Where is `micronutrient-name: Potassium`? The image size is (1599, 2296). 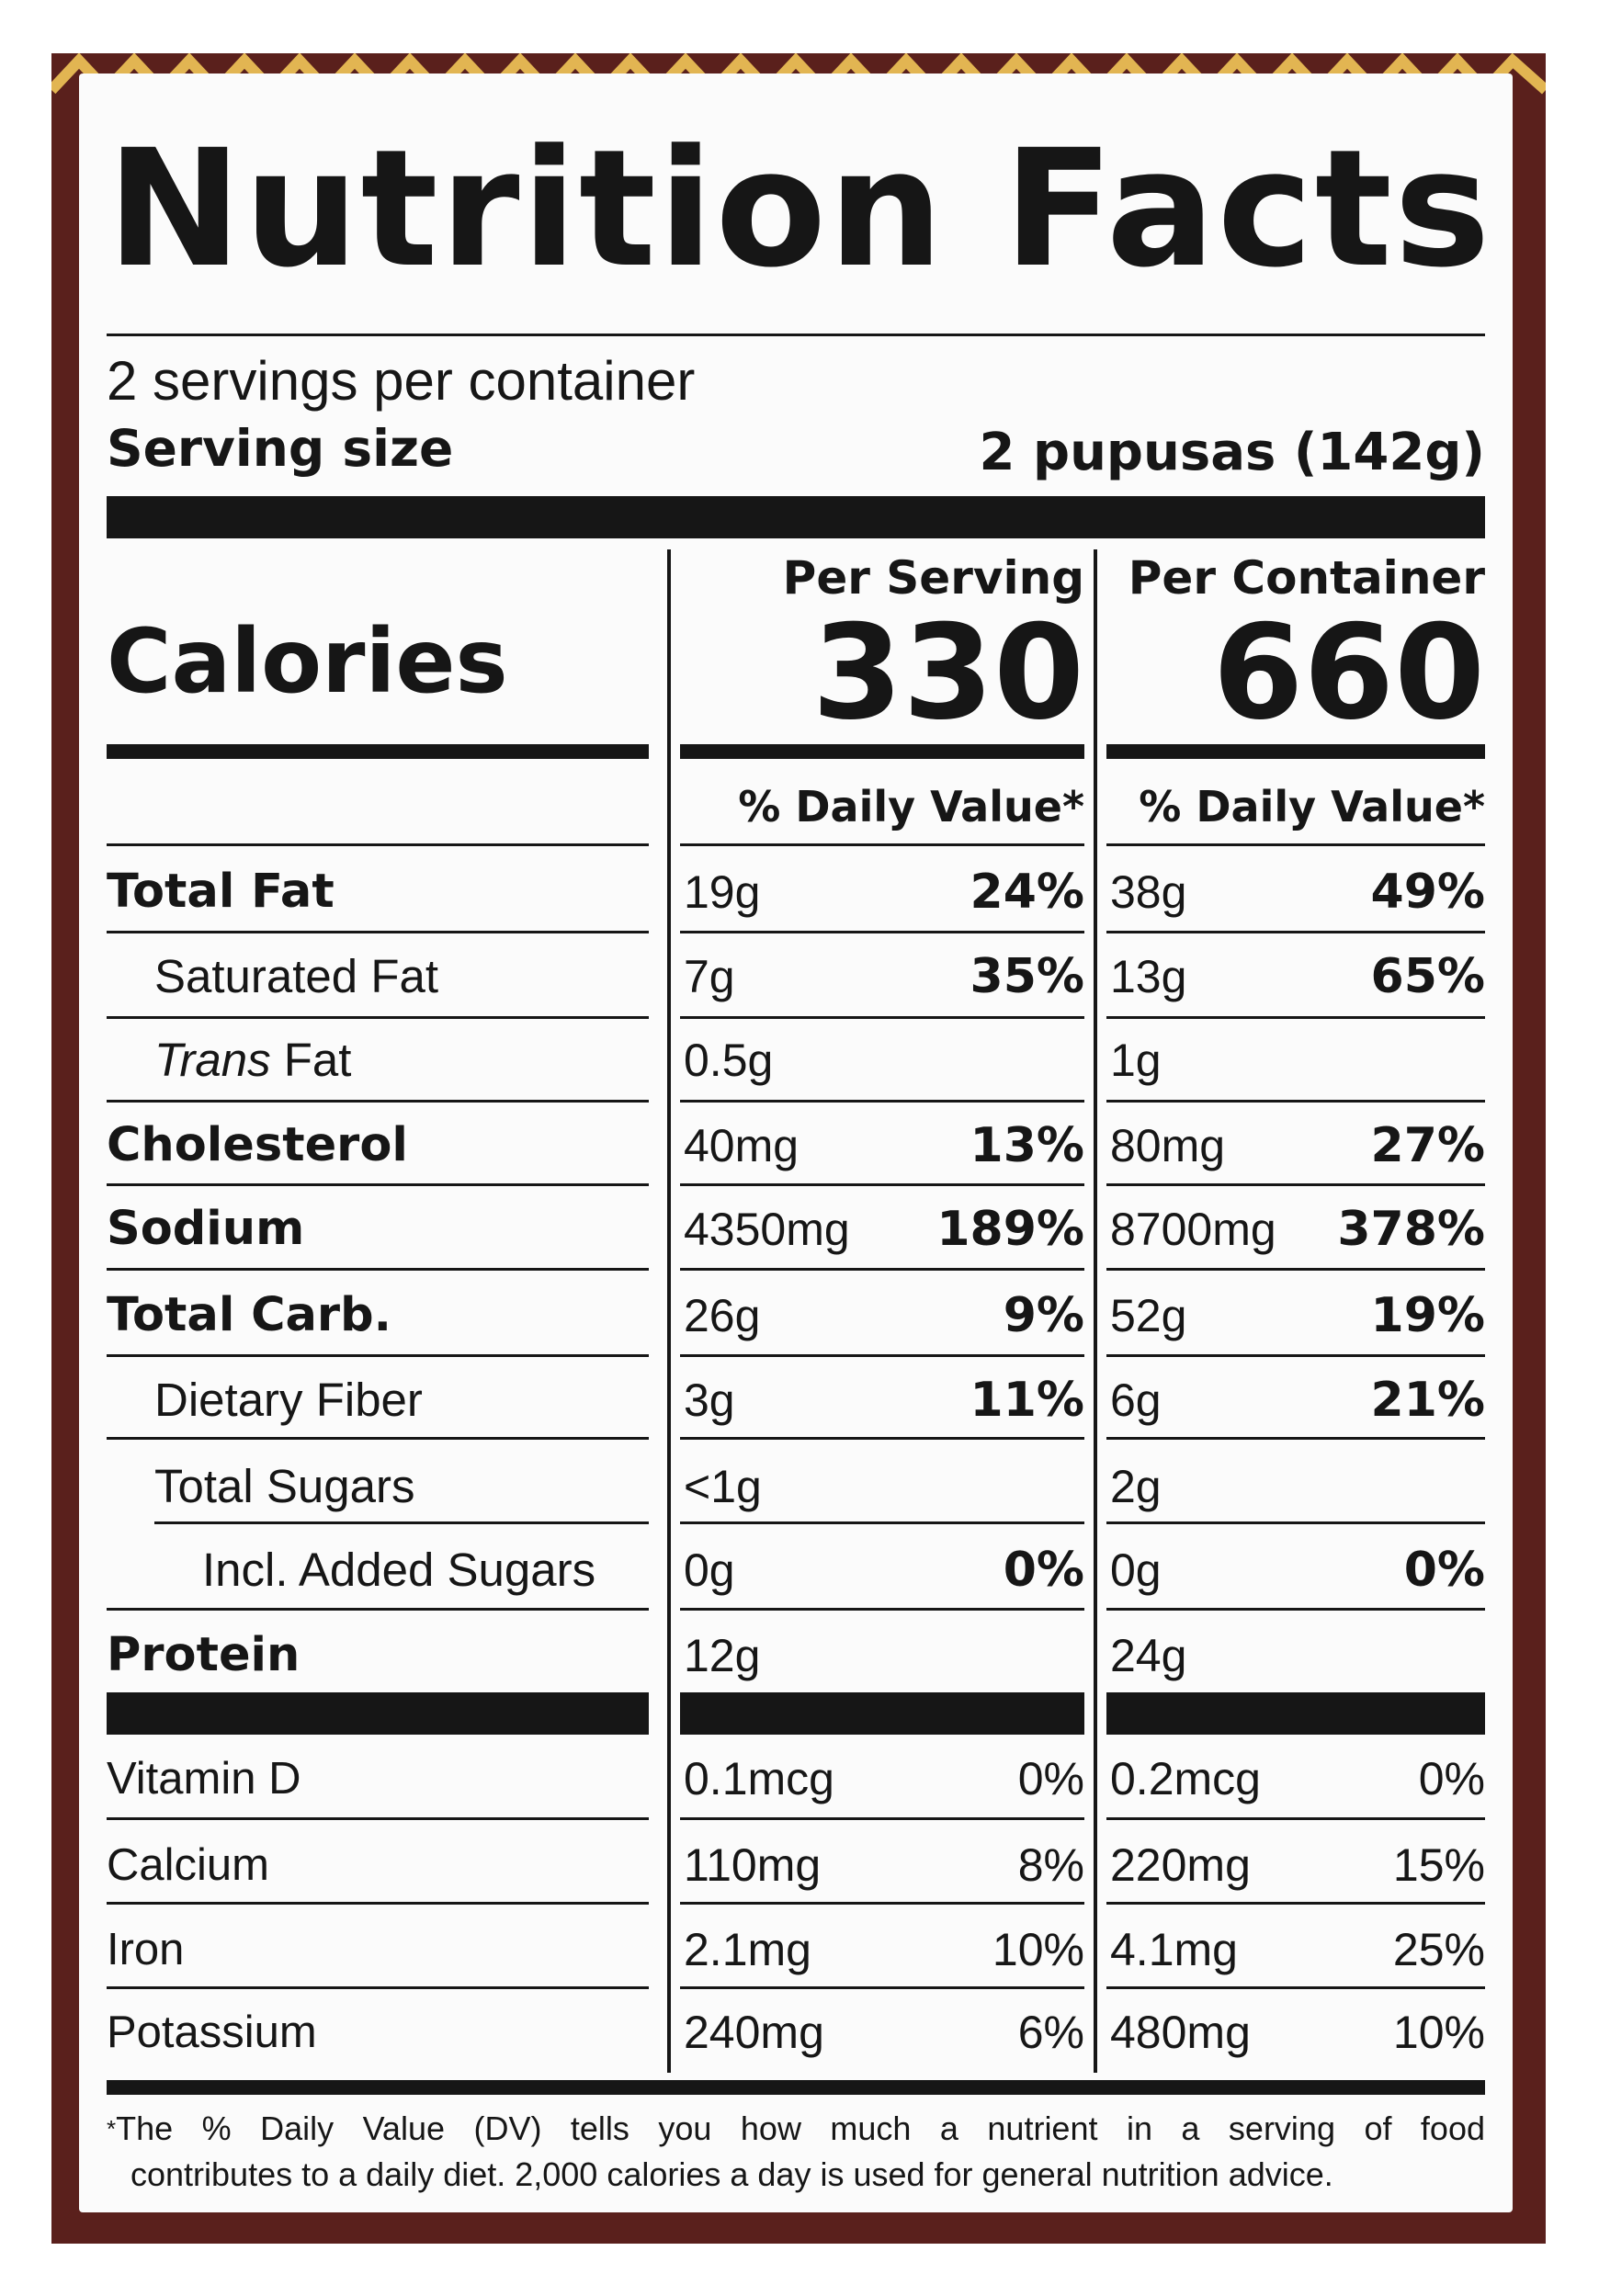 micronutrient-name: Potassium is located at coordinates (212, 2032).